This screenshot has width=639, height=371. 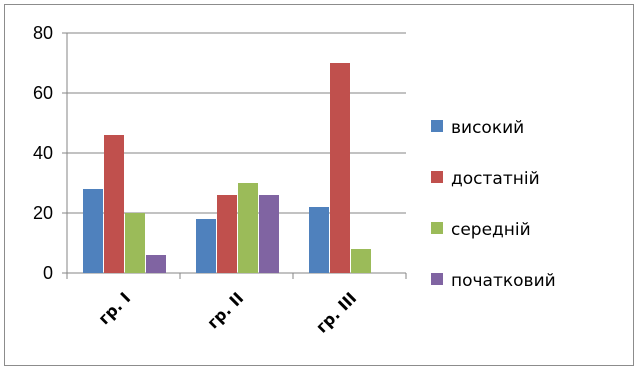 What do you see at coordinates (503, 281) in the screenshot?
I see `legend-label-3: початковий` at bounding box center [503, 281].